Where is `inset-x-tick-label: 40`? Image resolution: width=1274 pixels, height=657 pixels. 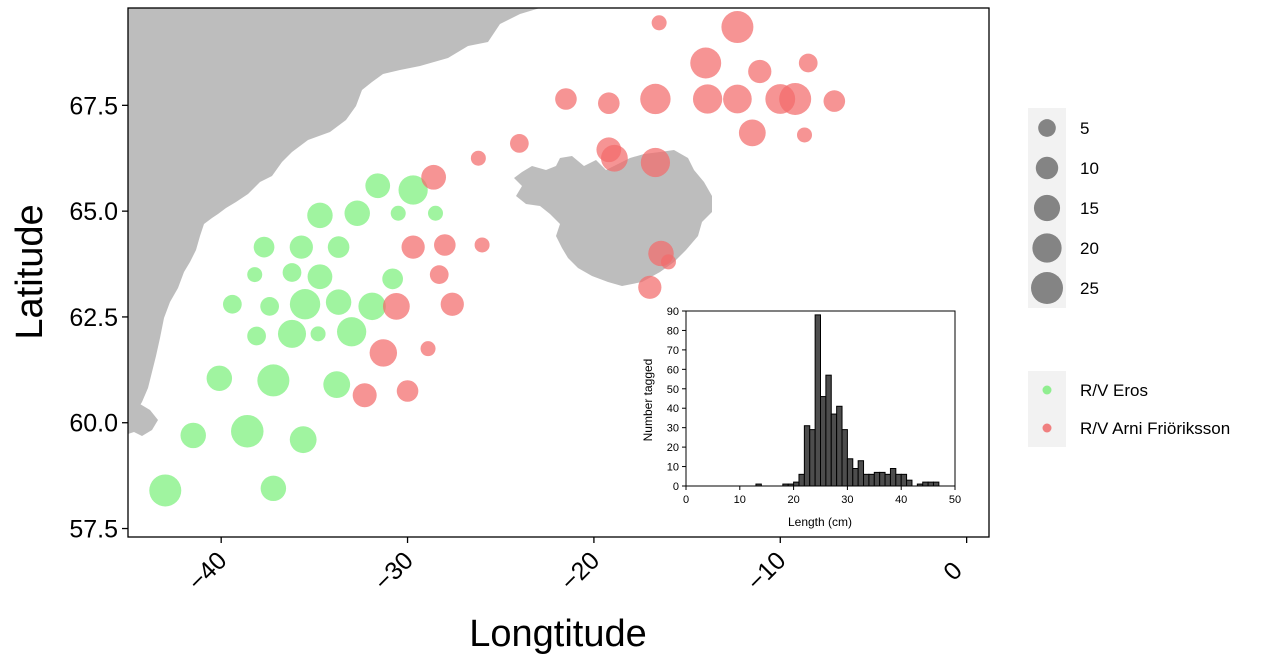
inset-x-tick-label: 40 is located at coordinates (901, 500).